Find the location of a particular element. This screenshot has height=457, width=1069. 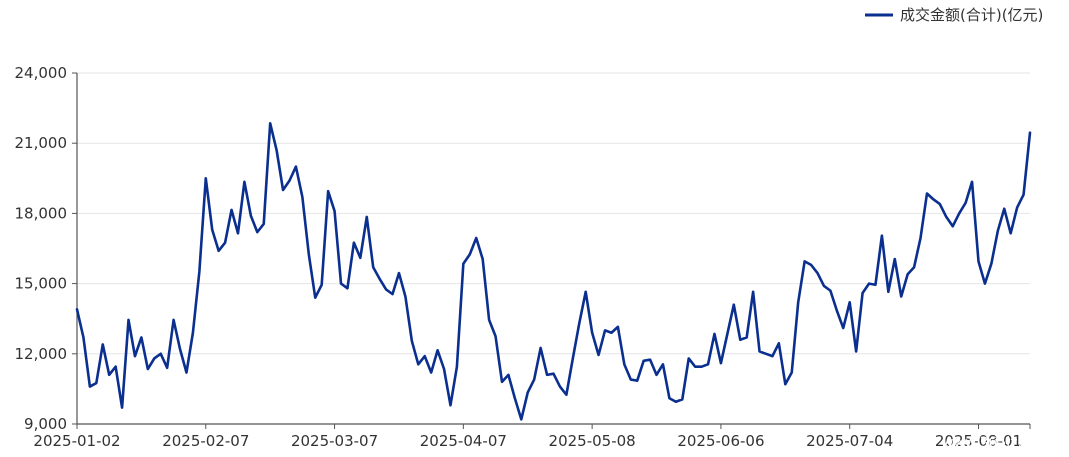

x-tick-label: 2025-08-01 is located at coordinates (978, 441).